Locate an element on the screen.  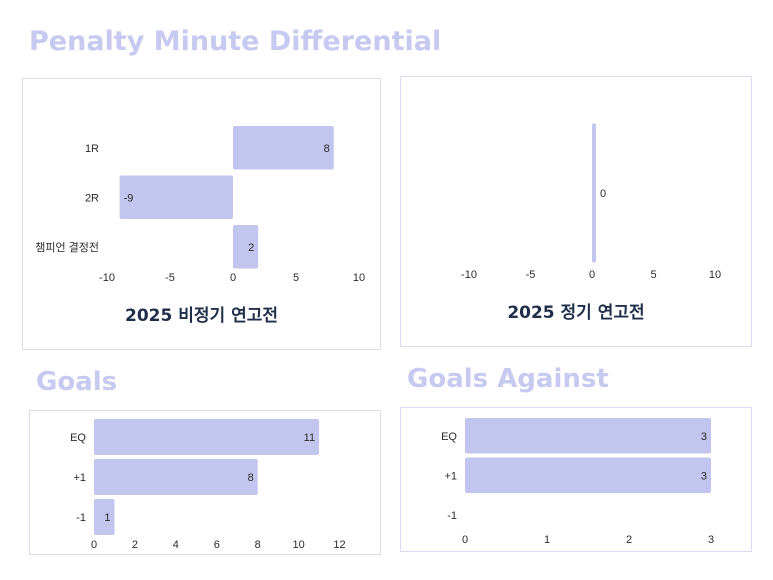
goals-against-panel: EQ 3 +1 3 -1 0 1 2 3 is located at coordinates (576, 479).